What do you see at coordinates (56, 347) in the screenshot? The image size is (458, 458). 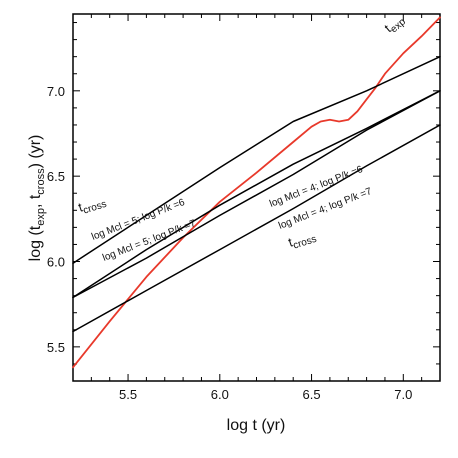 I see `y-tick-label: 5.5` at bounding box center [56, 347].